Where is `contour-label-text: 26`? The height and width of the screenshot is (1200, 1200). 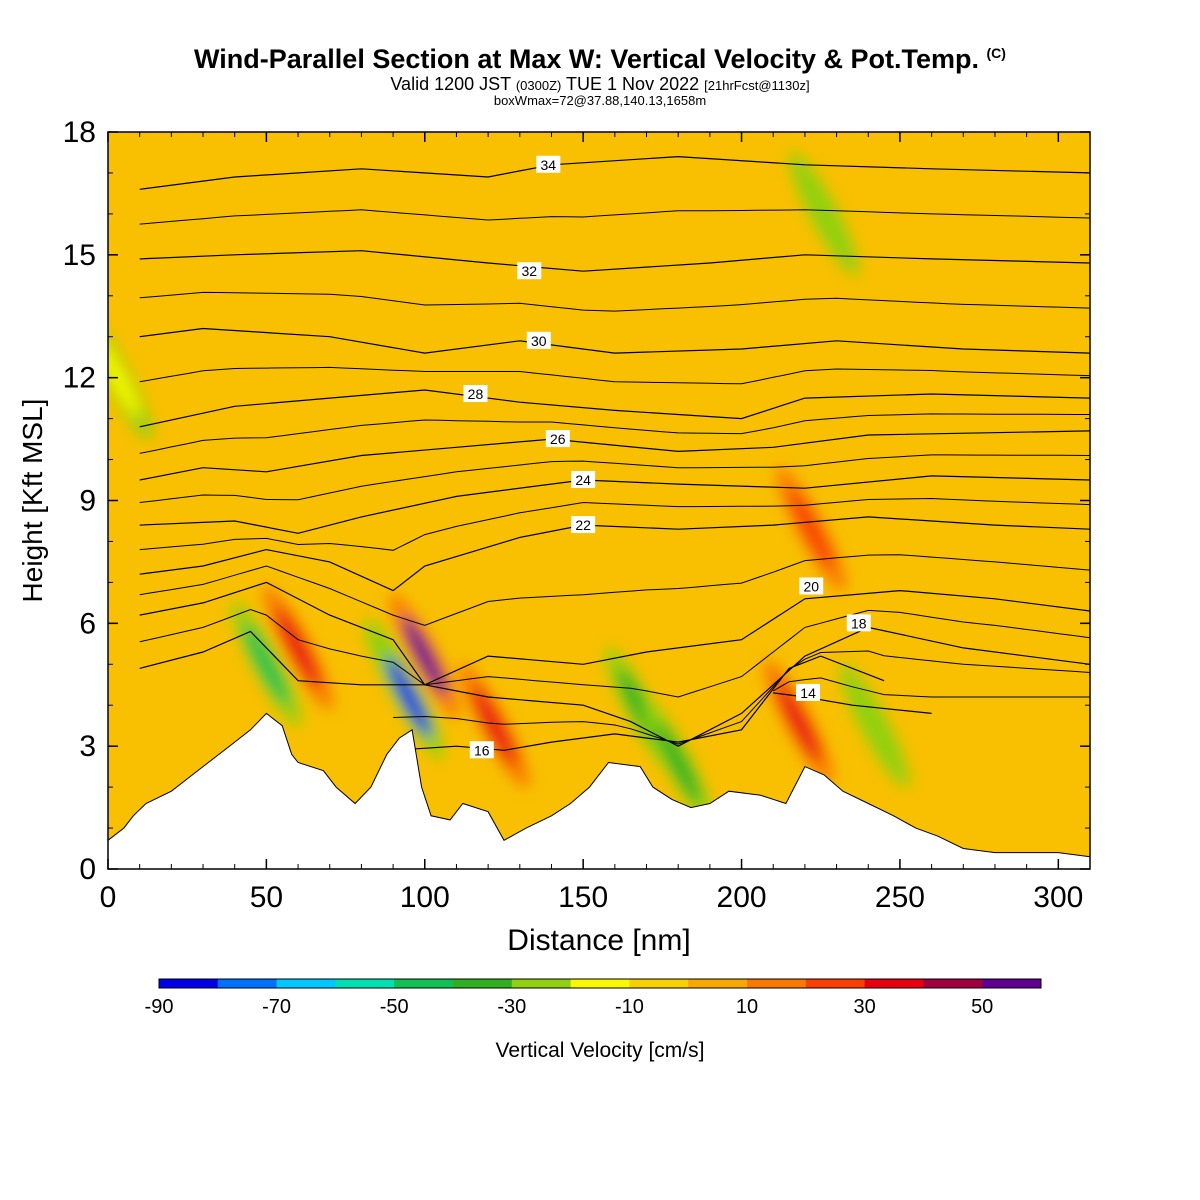 contour-label-text: 26 is located at coordinates (558, 439).